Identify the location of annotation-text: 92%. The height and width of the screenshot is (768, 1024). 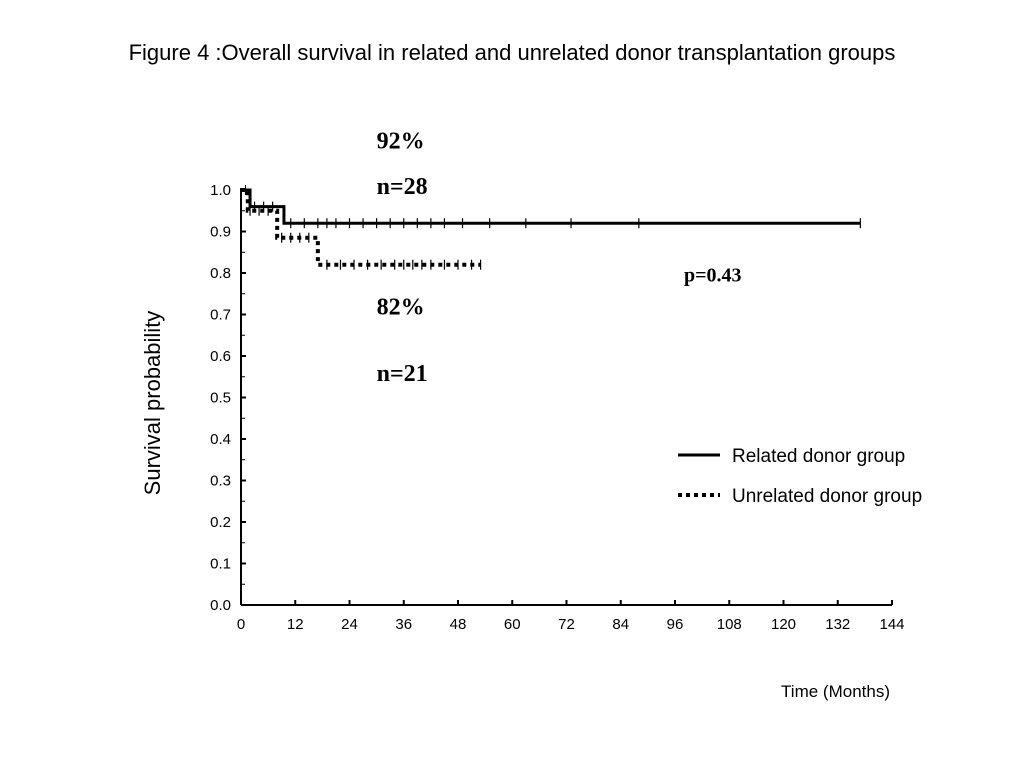
(401, 142).